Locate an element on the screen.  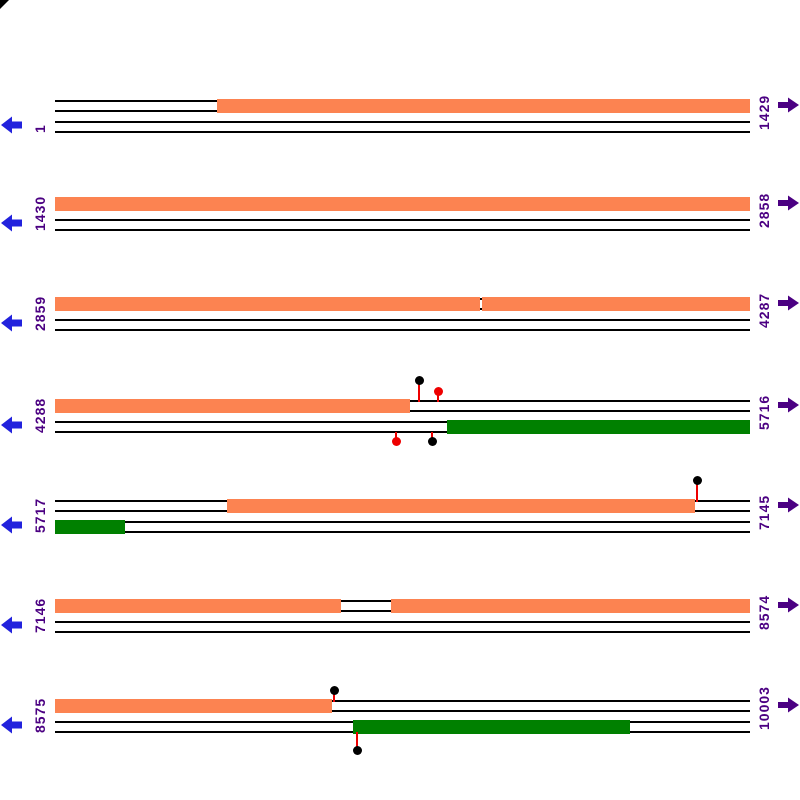
end-coordinate-label: 1429 is located at coordinates (764, 112).